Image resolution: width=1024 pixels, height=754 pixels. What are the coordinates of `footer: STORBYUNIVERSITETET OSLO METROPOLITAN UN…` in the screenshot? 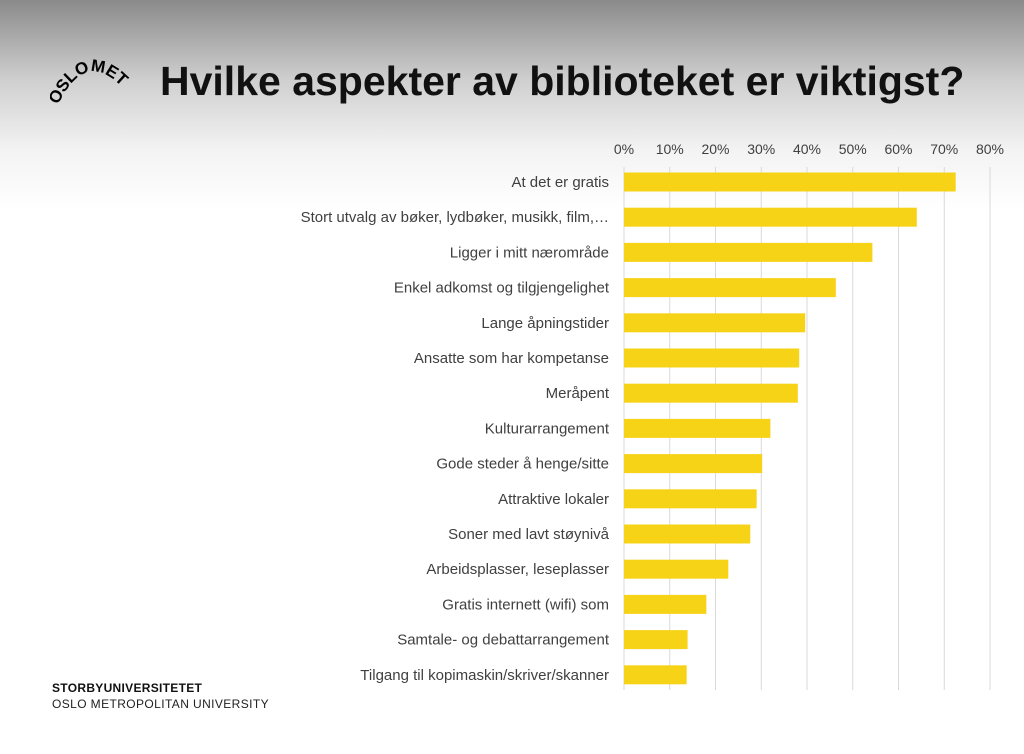 It's located at (160, 696).